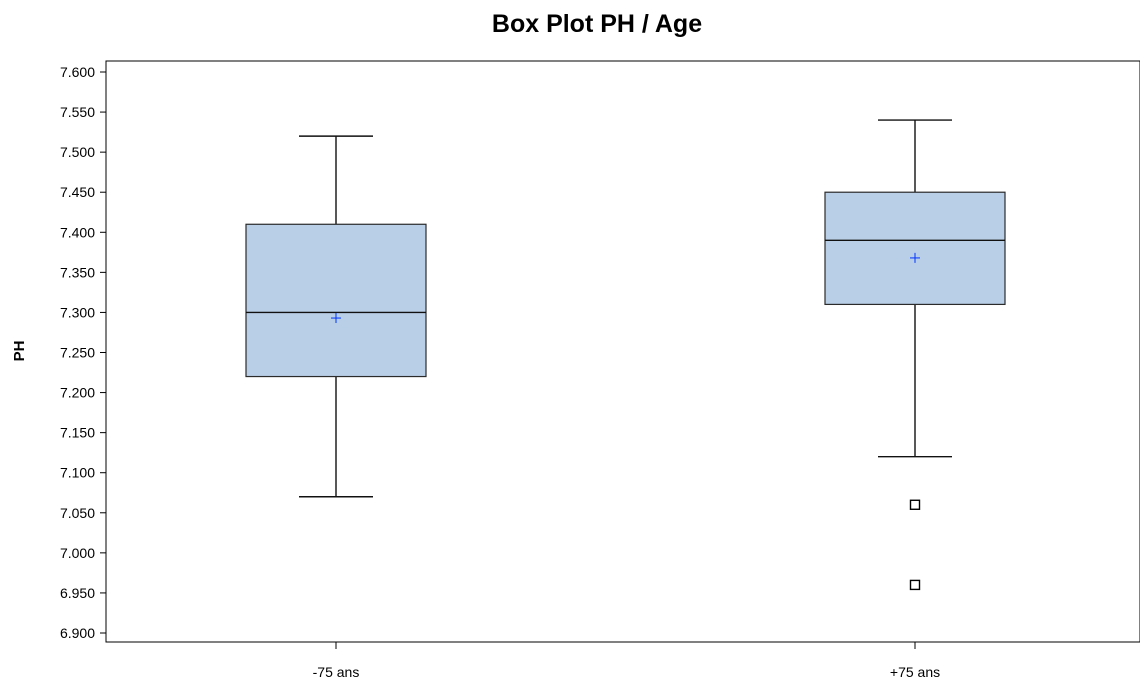 The image size is (1140, 686). I want to click on y-tick-label: 7.000, so click(77, 553).